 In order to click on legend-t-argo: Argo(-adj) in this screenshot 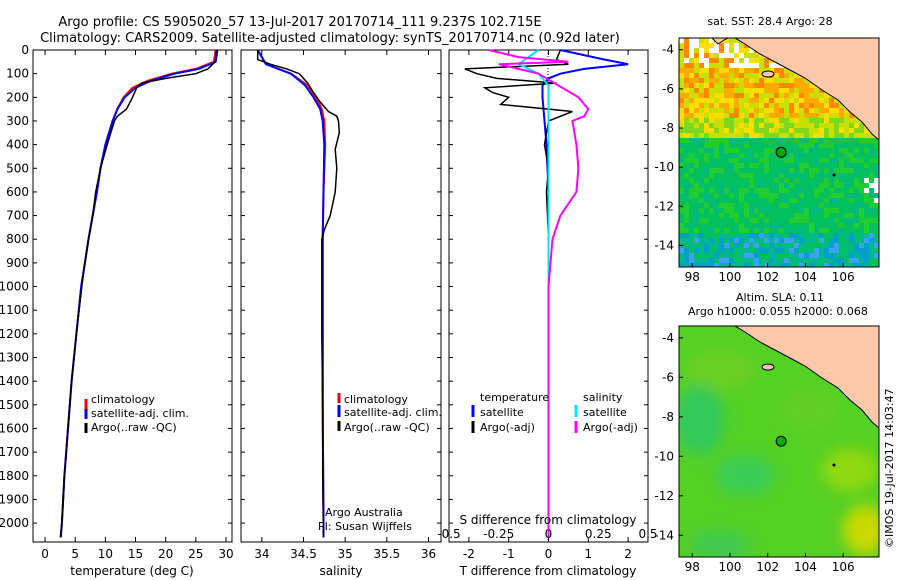, I will do `click(507, 427)`.